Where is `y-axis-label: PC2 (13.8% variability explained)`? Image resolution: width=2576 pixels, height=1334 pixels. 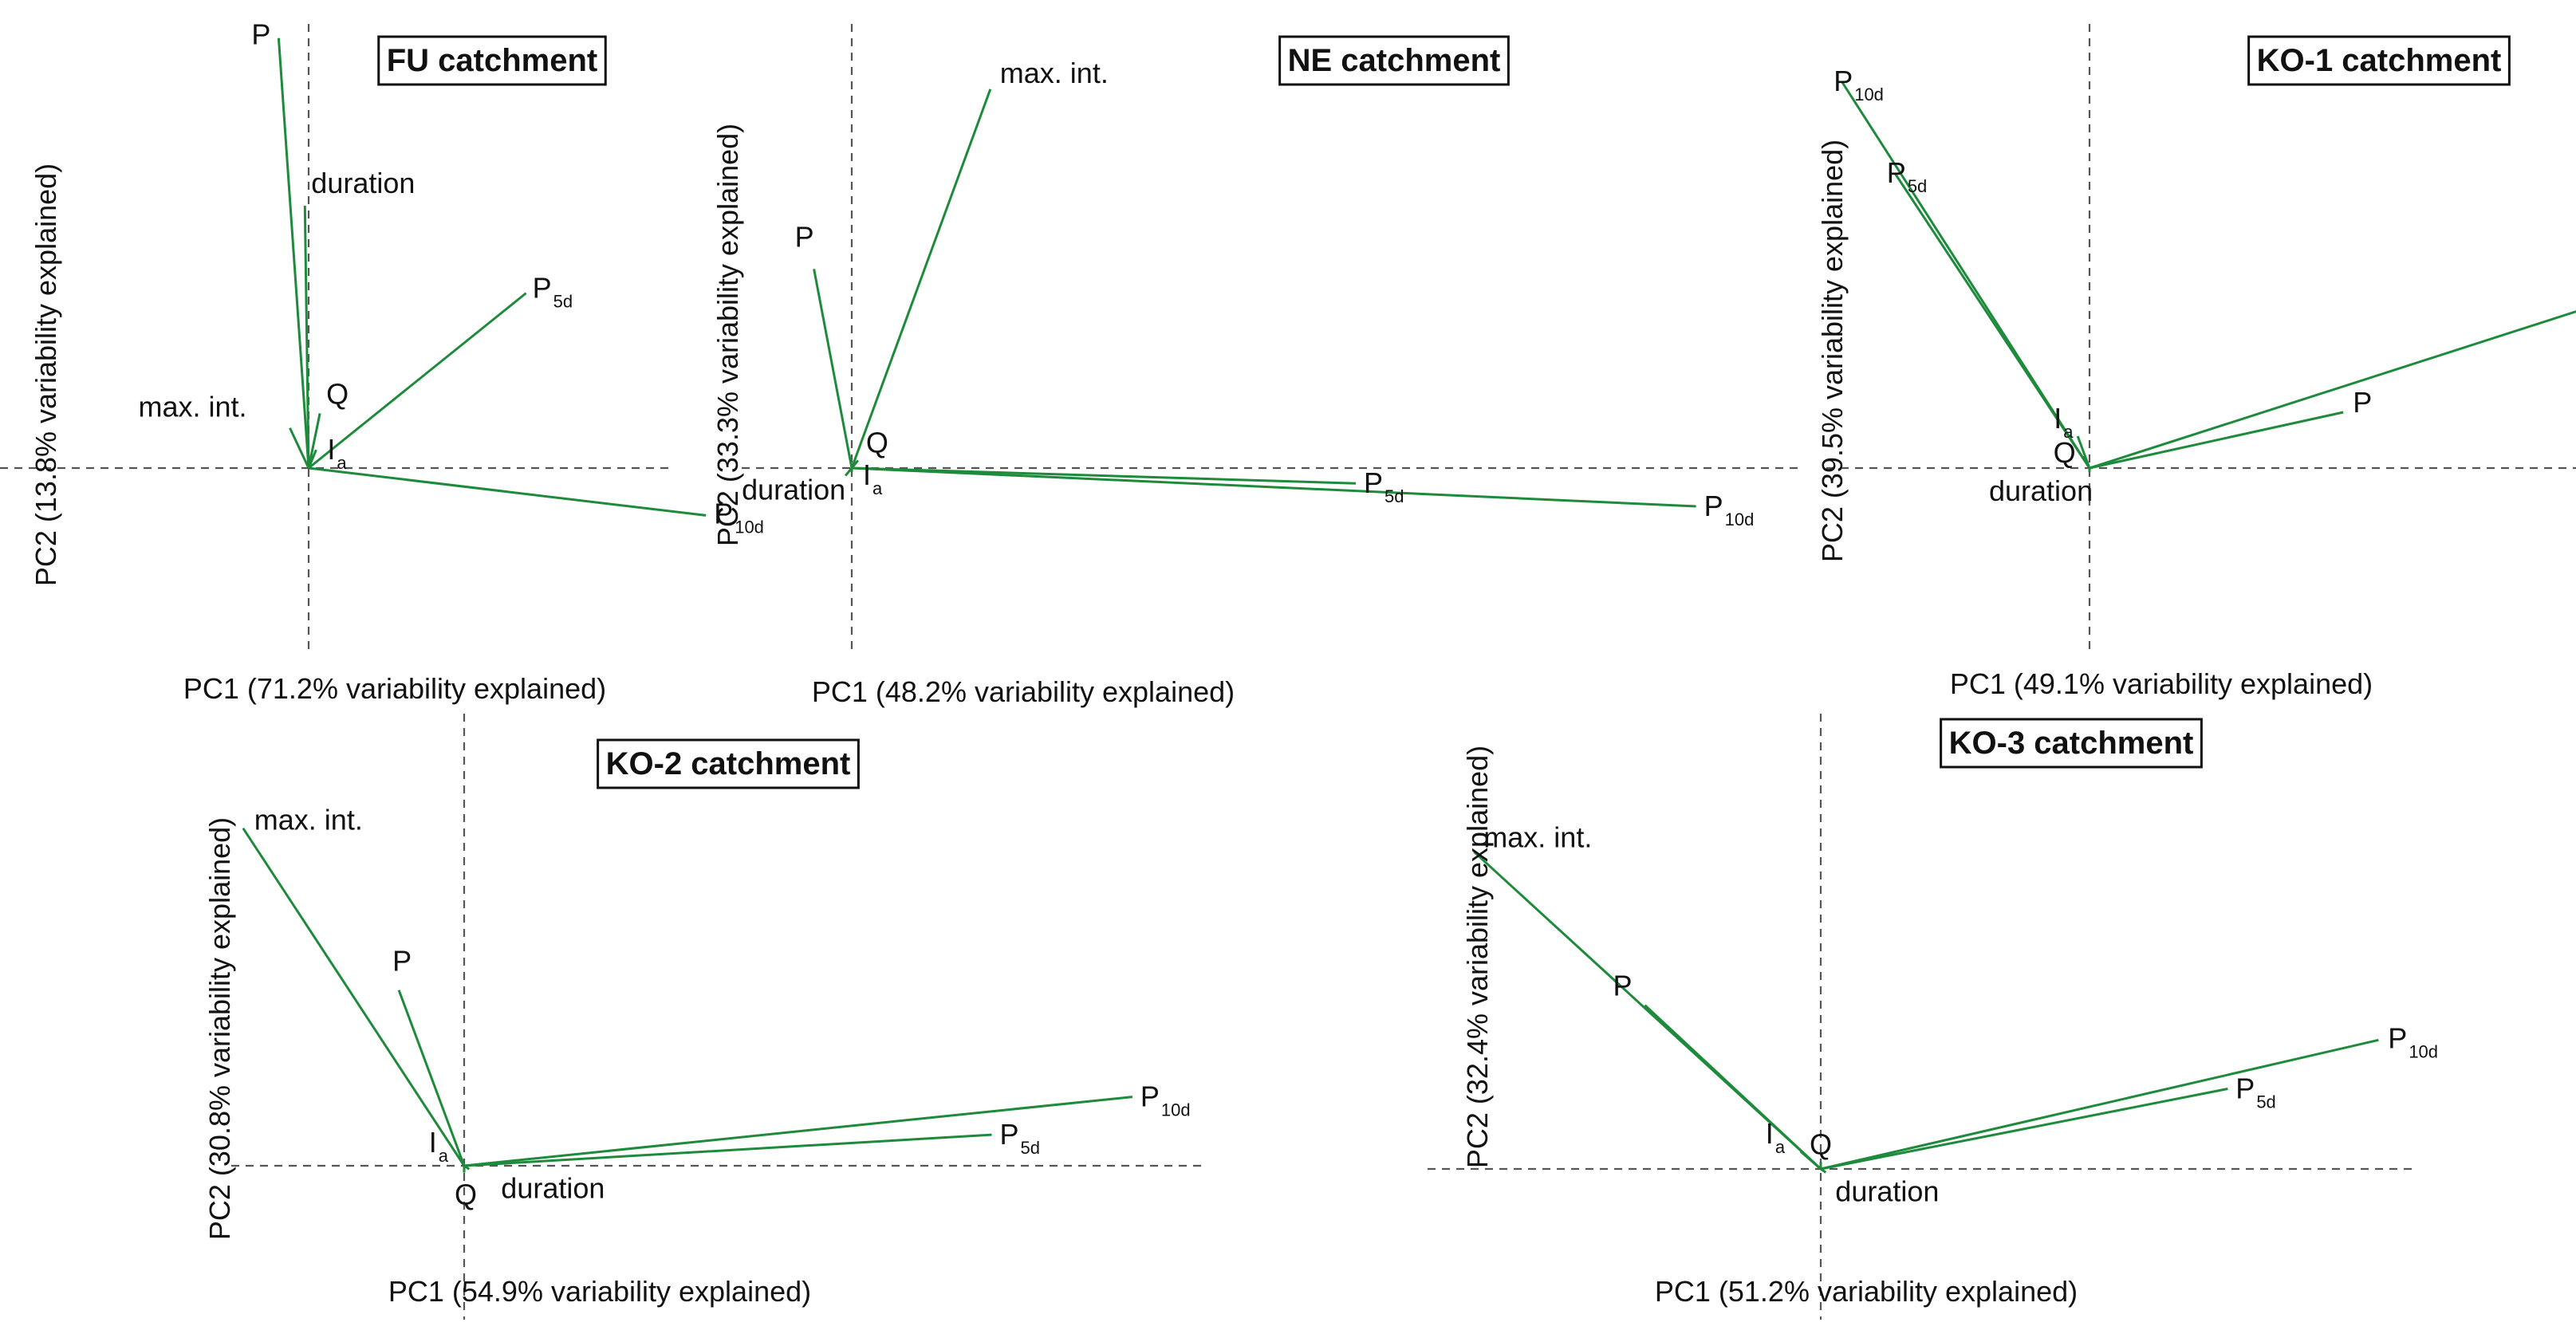
y-axis-label: PC2 (13.8% variability explained) is located at coordinates (46, 374).